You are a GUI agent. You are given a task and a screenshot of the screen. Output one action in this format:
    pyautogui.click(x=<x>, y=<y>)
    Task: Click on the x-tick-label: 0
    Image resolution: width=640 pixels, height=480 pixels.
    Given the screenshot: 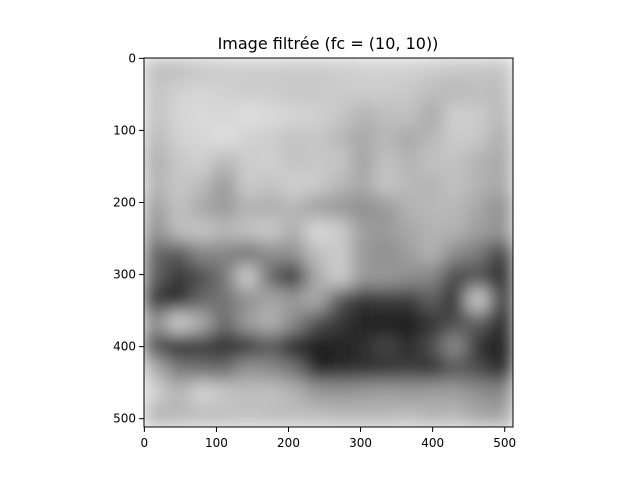 What is the action you would take?
    pyautogui.click(x=145, y=443)
    